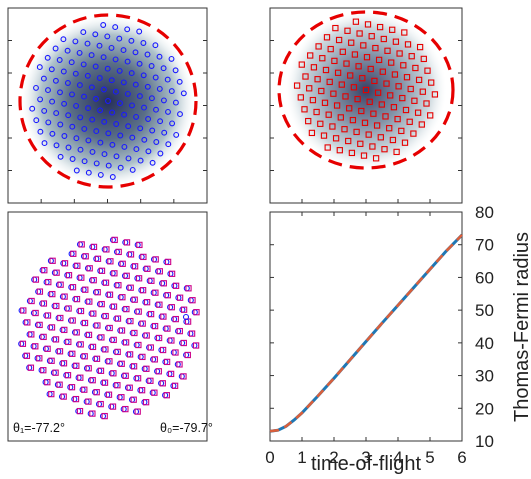  What do you see at coordinates (484, 212) in the screenshot?
I see `y-tick-label: 80` at bounding box center [484, 212].